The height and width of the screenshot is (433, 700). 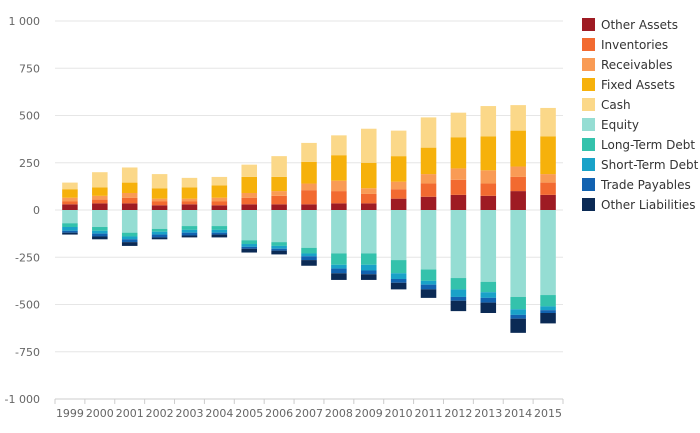 I want to click on bar-segment-cash-2010, so click(x=398, y=143).